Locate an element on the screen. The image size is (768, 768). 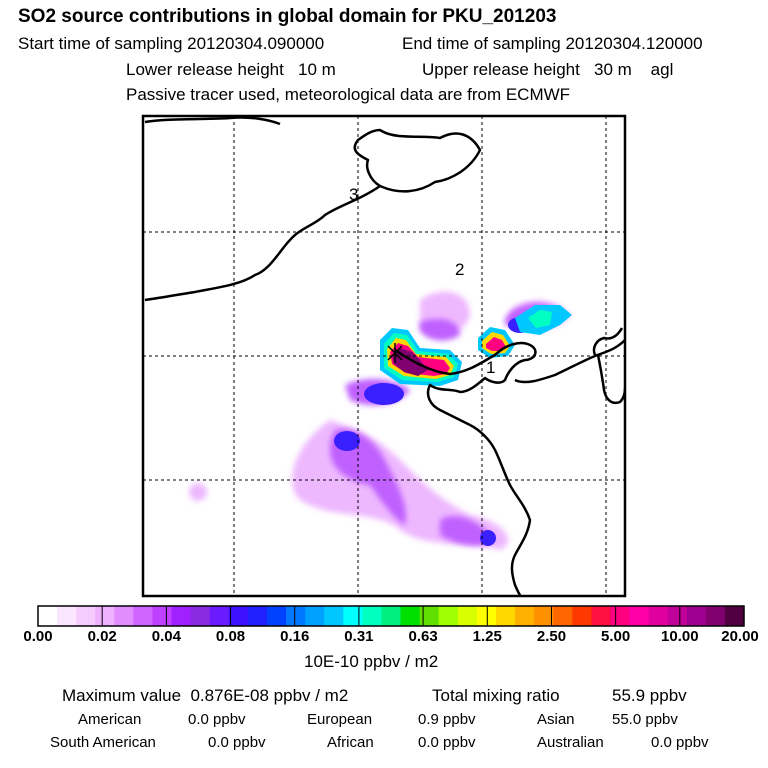
region-name-asian: Asian is located at coordinates (556, 719).